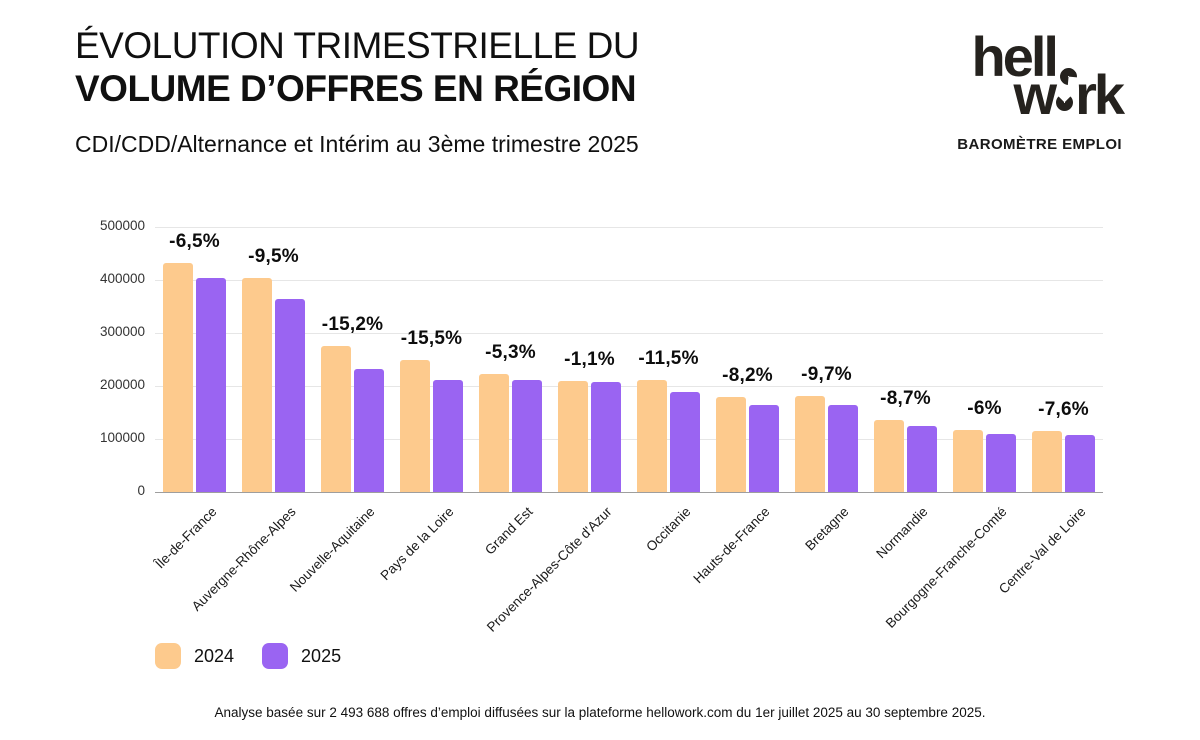 Image resolution: width=1200 pixels, height=740 pixels. I want to click on logo-text-hell: hell, so click(1015, 56).